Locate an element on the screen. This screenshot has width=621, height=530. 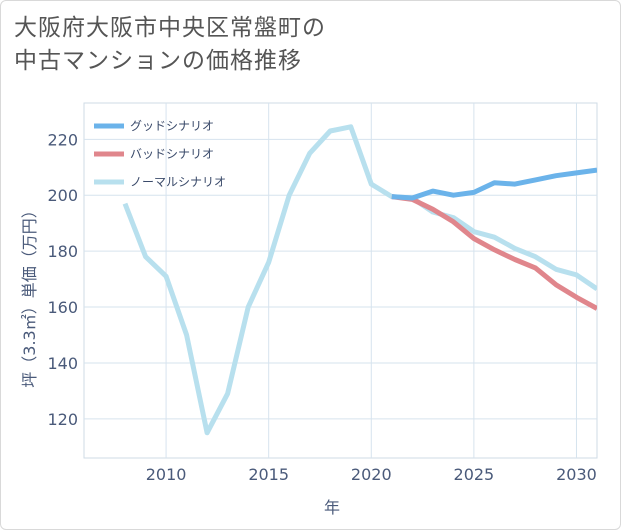
legend-label: グッドシナリオ is located at coordinates (172, 126).